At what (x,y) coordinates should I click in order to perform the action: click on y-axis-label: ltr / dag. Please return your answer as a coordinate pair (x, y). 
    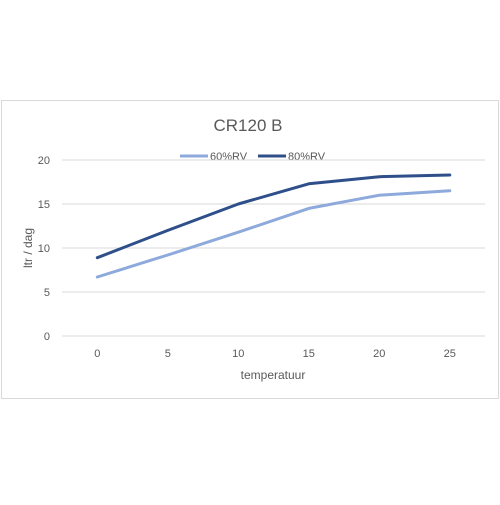
    Looking at the image, I should click on (28, 248).